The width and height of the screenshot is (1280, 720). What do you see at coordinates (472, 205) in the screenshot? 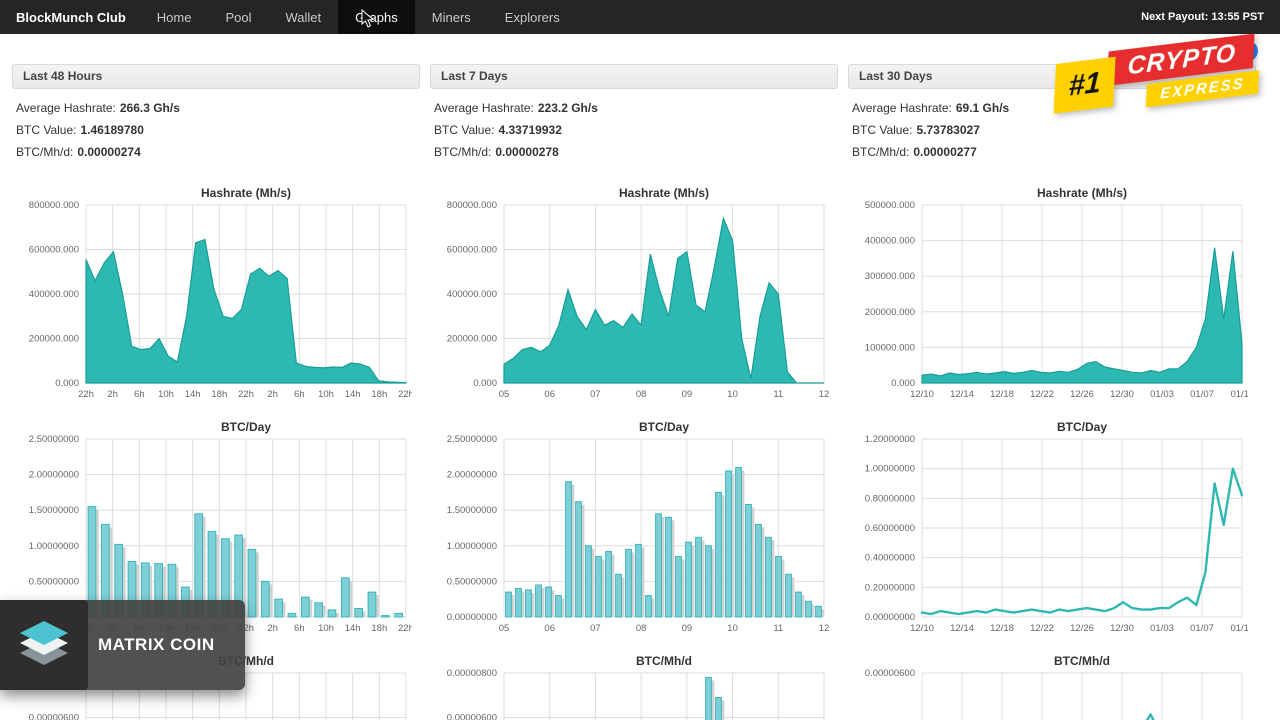
I see `svg-text: 800000.000` at bounding box center [472, 205].